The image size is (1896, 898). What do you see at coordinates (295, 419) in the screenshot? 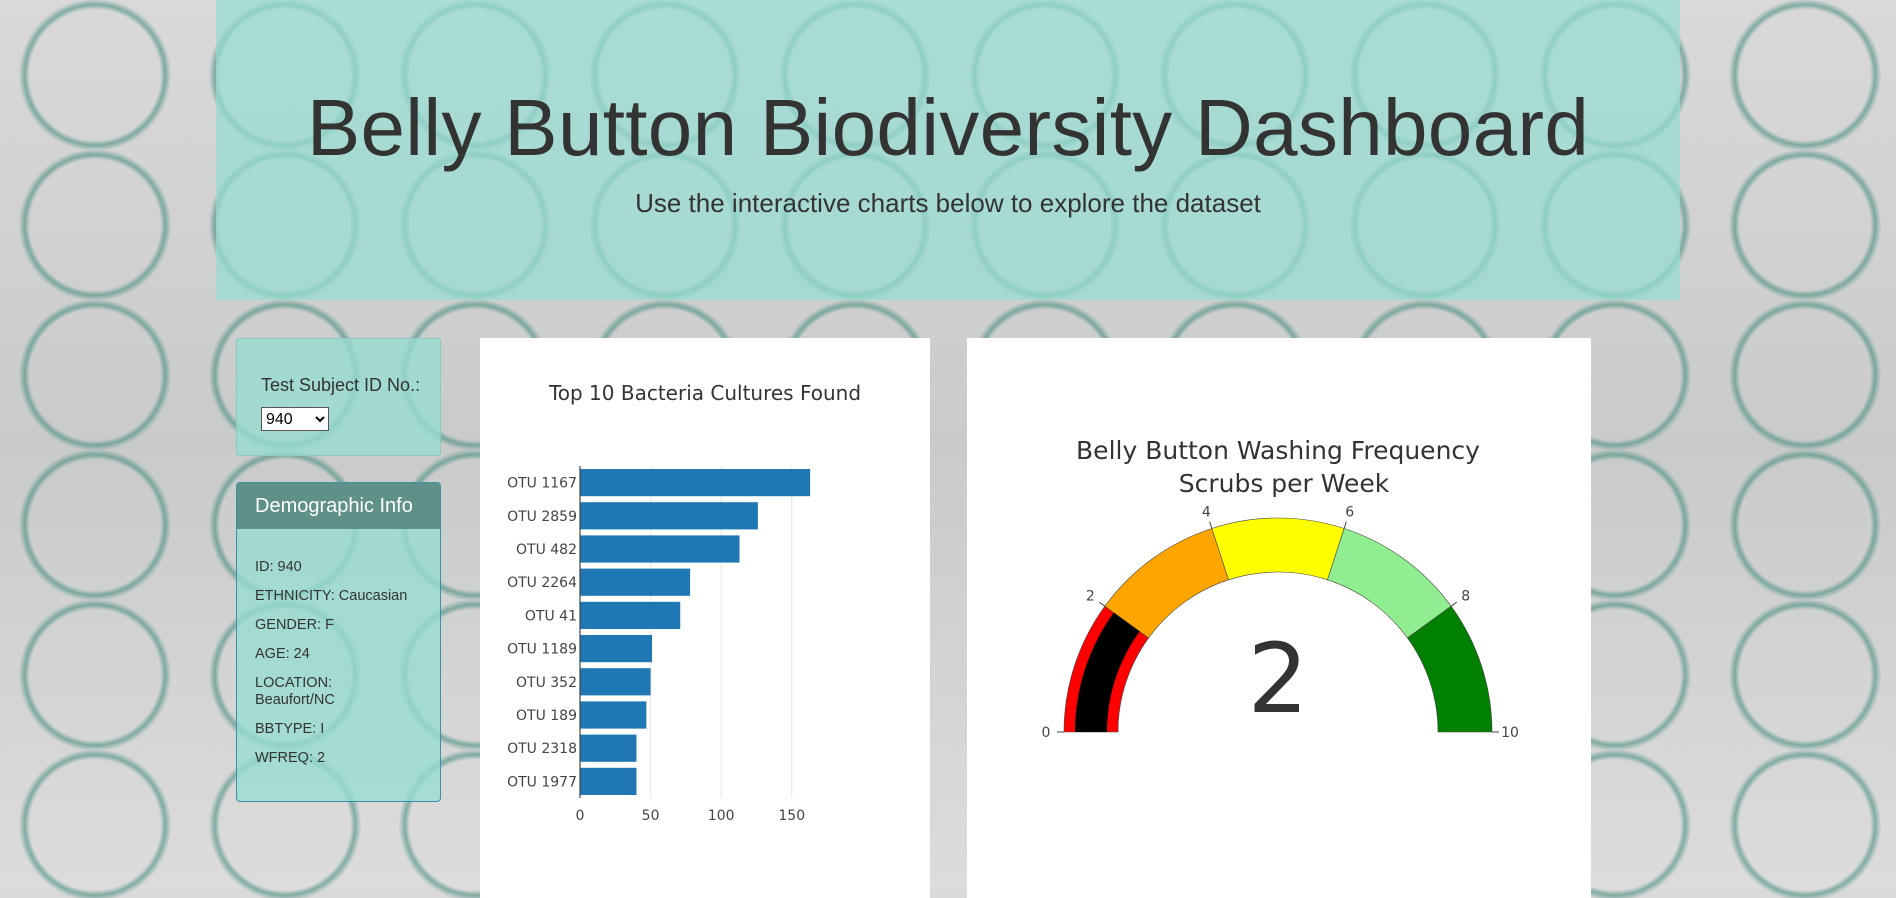
I see `subject-id-dropdown: 940` at bounding box center [295, 419].